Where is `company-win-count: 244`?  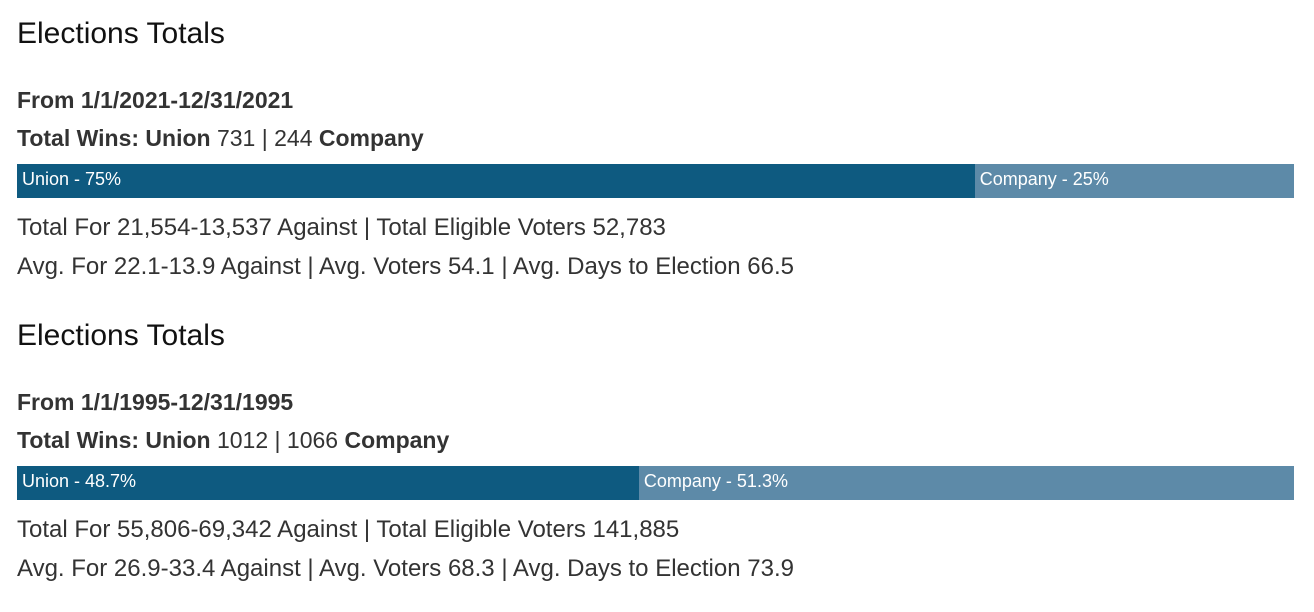 company-win-count: 244 is located at coordinates (293, 138).